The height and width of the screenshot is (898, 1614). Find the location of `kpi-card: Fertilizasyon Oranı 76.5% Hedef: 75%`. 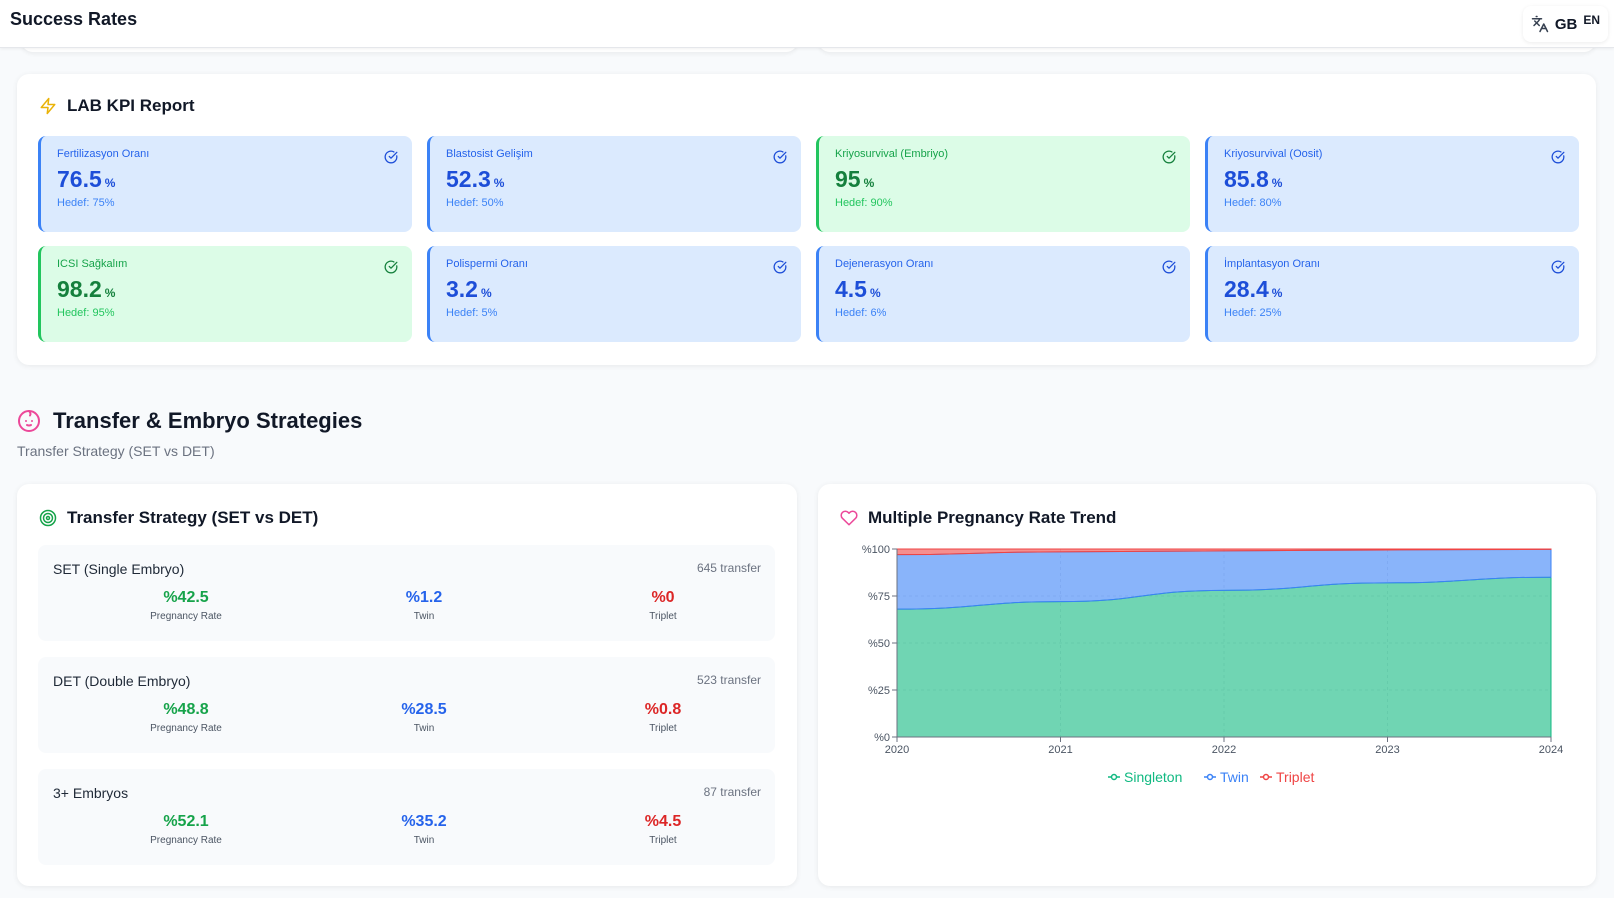

kpi-card: Fertilizasyon Oranı 76.5% Hedef: 75% is located at coordinates (225, 184).